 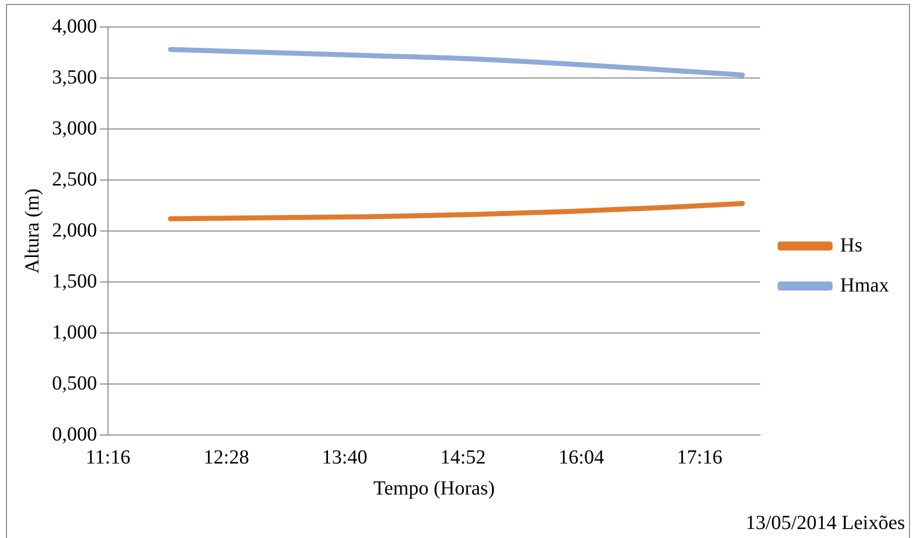 I want to click on x-tick-label: 14:52, so click(x=463, y=457).